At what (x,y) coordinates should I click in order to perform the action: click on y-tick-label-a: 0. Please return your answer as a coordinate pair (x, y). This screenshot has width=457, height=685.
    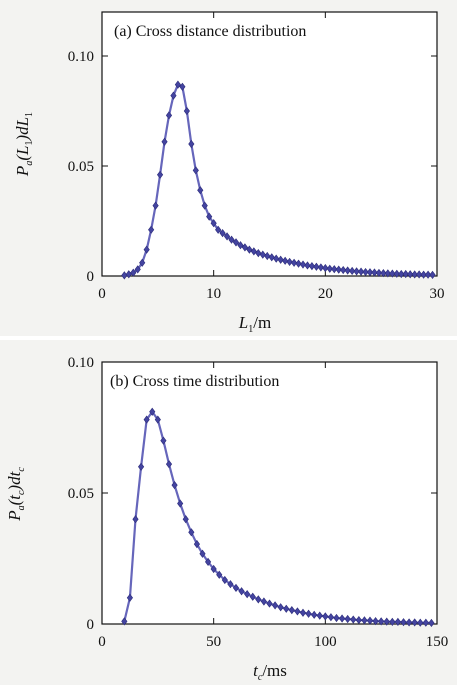
    Looking at the image, I should click on (91, 277).